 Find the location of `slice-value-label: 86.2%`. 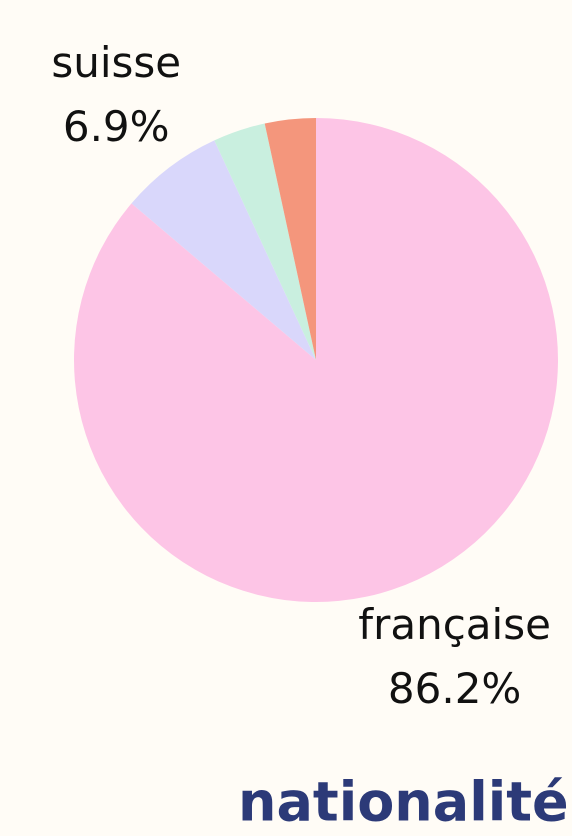

slice-value-label: 86.2% is located at coordinates (454, 688).